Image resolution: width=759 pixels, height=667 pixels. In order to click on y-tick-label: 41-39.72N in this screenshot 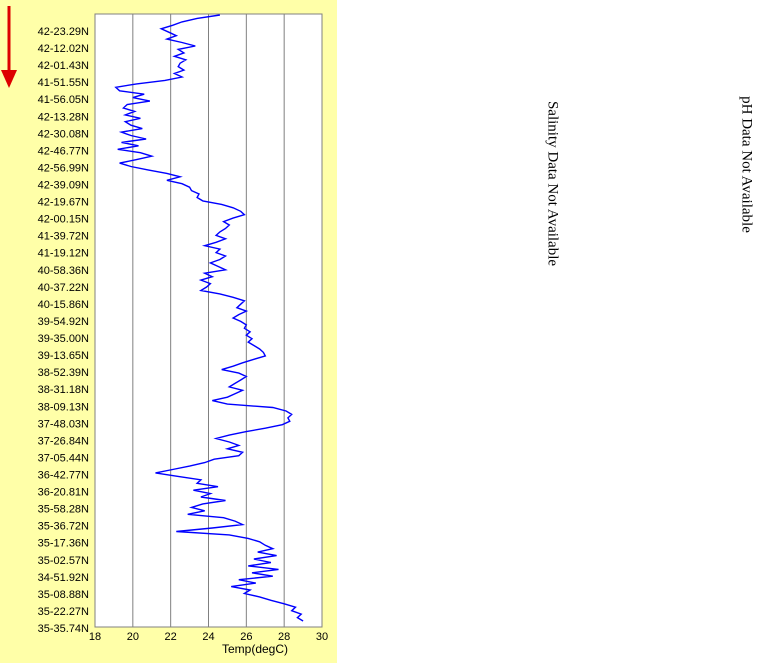, I will do `click(63, 237)`.